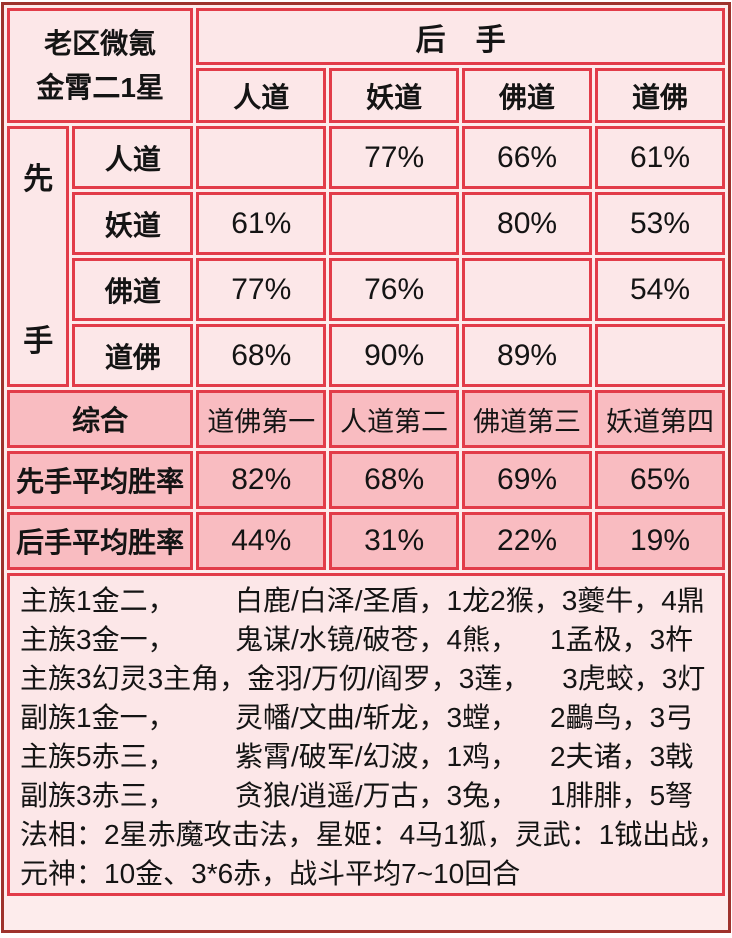  Describe the element at coordinates (622, 639) in the screenshot. I see `note-extras: 1孟极，3杵` at that location.